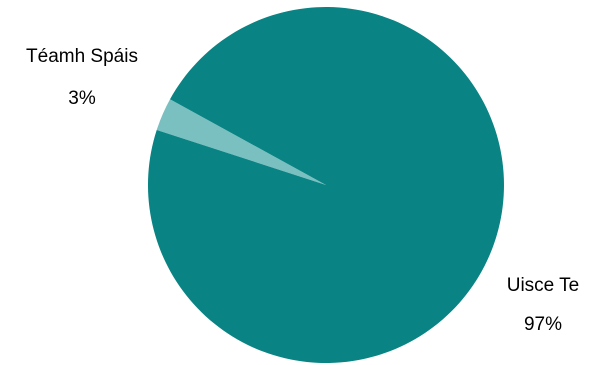  I want to click on slice-label-teamh-spais-value: 3%, so click(82, 98).